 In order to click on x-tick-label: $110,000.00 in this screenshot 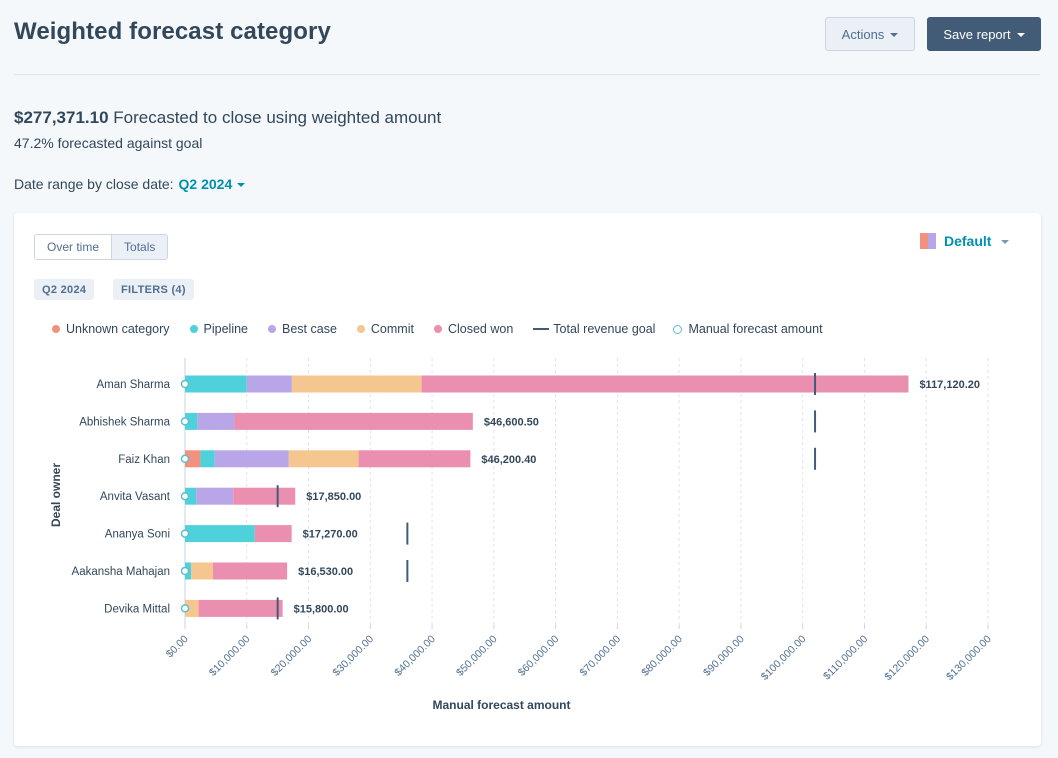, I will do `click(845, 657)`.